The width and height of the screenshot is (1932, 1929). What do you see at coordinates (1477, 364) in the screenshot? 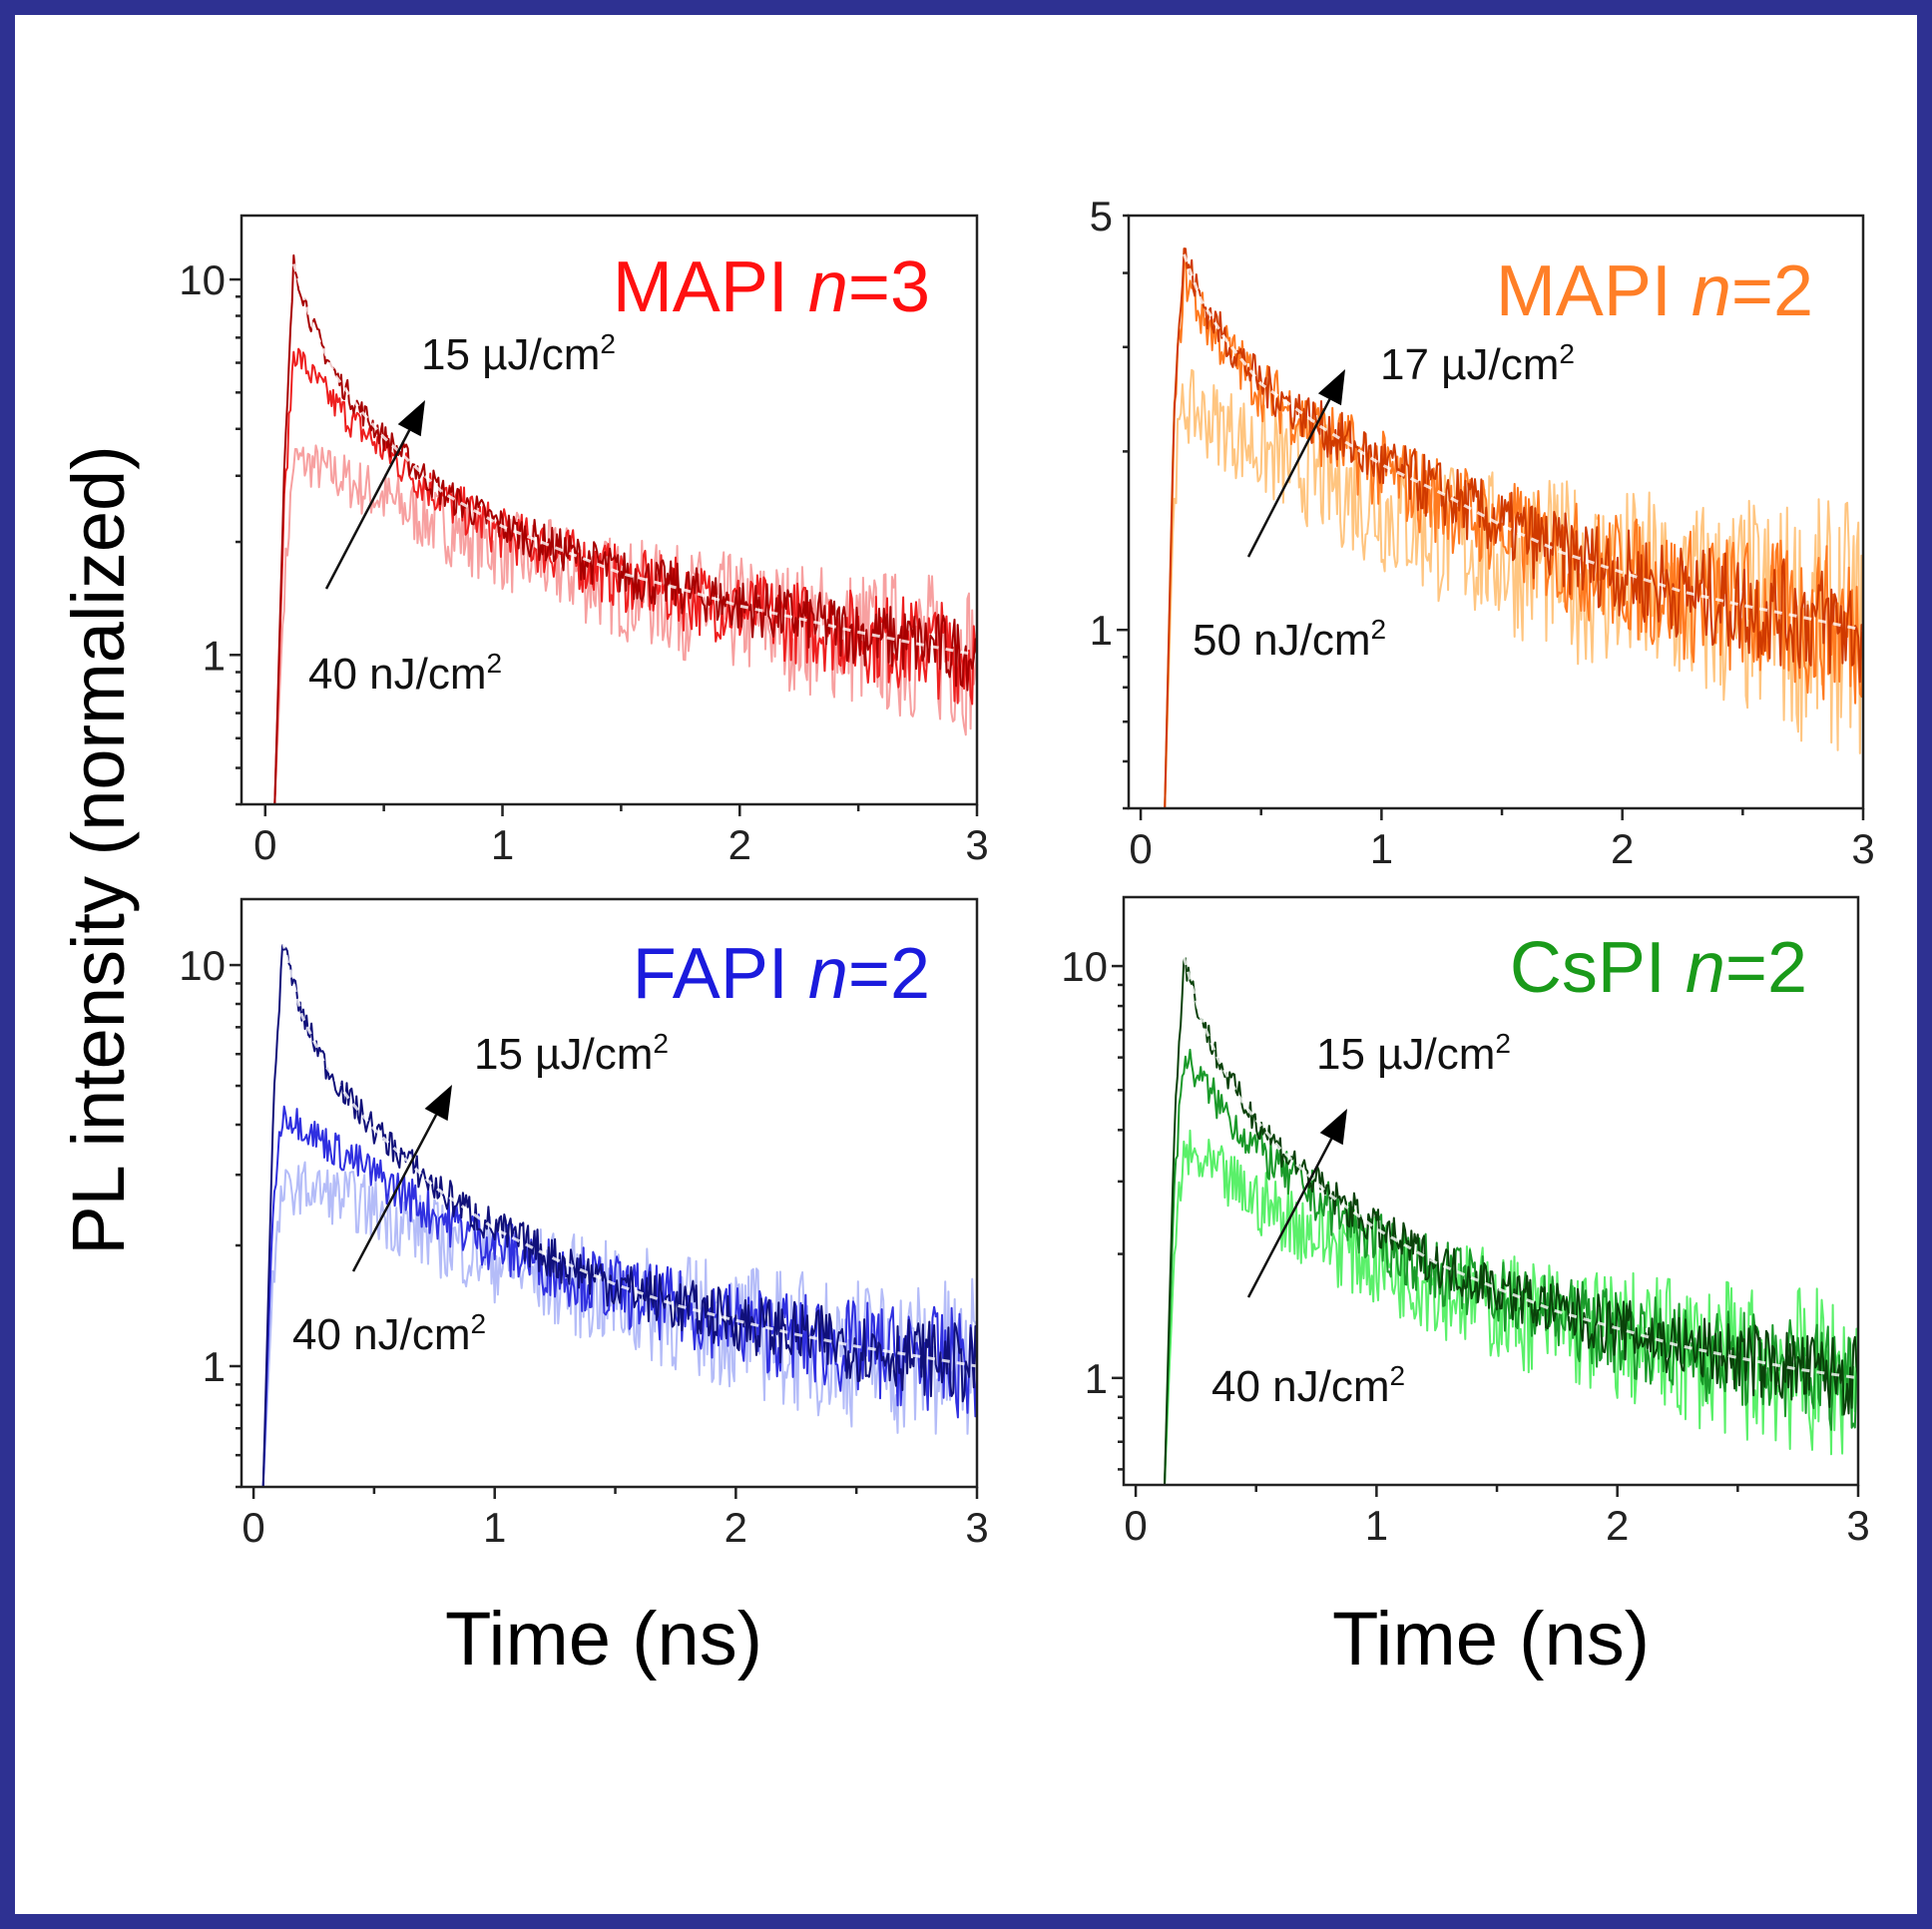
I see `fluence-label-high: 17 µJ/cm2` at bounding box center [1477, 364].